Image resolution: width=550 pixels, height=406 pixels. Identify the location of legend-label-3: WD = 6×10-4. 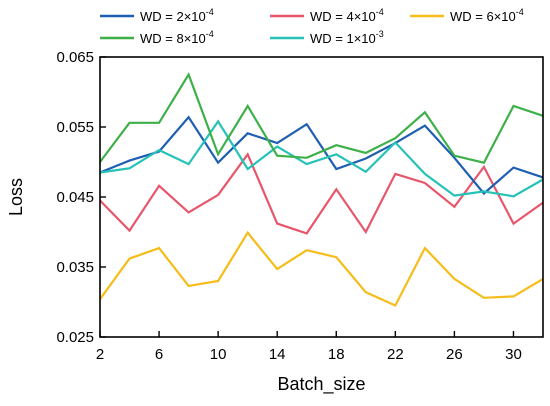
(487, 15).